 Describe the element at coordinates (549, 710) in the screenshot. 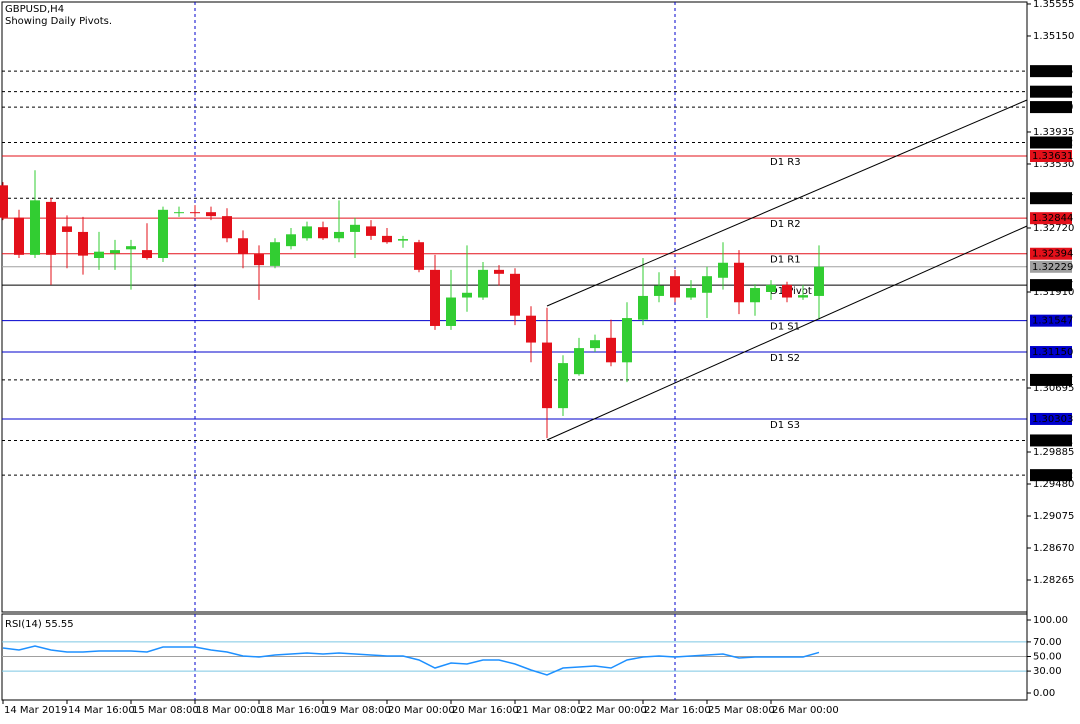

I see `x-tick-label: 21 Mar 08:00` at that location.